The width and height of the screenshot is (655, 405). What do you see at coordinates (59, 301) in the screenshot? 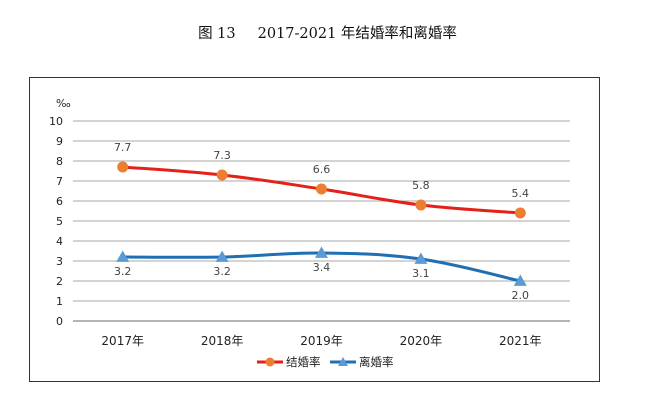
I see `y-tick-label: 1` at bounding box center [59, 301].